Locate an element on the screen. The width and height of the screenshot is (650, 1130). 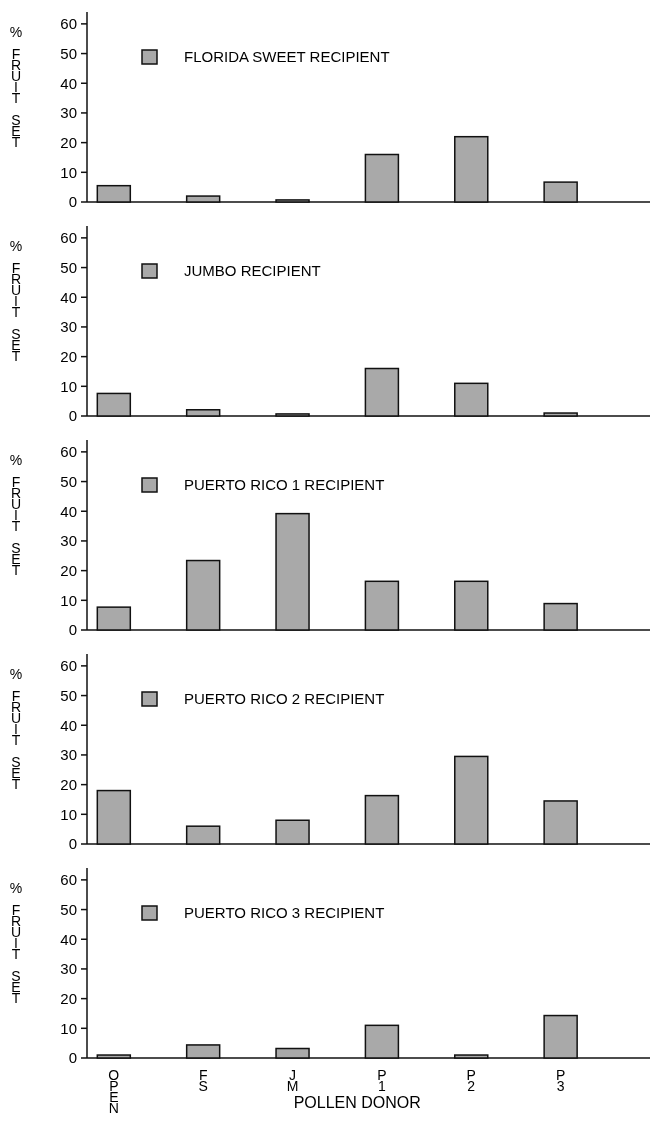
legend-label: FLORIDA SWEET RECIPIENT is located at coordinates (287, 57).